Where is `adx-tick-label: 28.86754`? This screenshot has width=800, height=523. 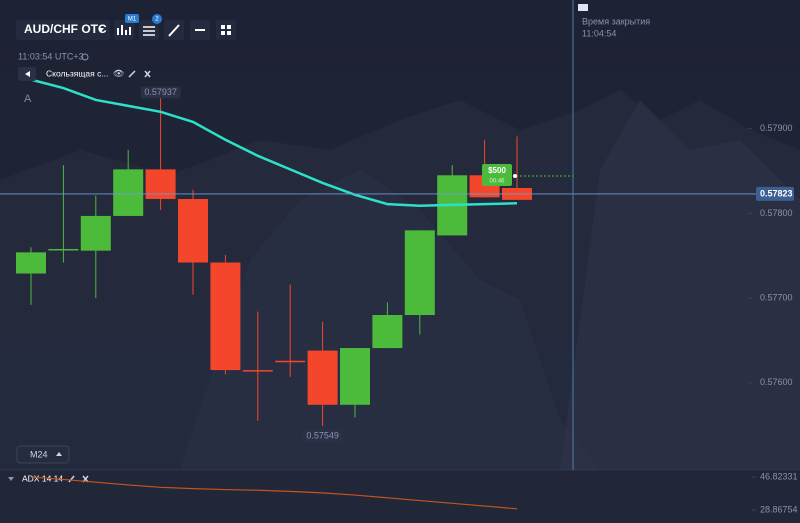 adx-tick-label: 28.86754 is located at coordinates (779, 509).